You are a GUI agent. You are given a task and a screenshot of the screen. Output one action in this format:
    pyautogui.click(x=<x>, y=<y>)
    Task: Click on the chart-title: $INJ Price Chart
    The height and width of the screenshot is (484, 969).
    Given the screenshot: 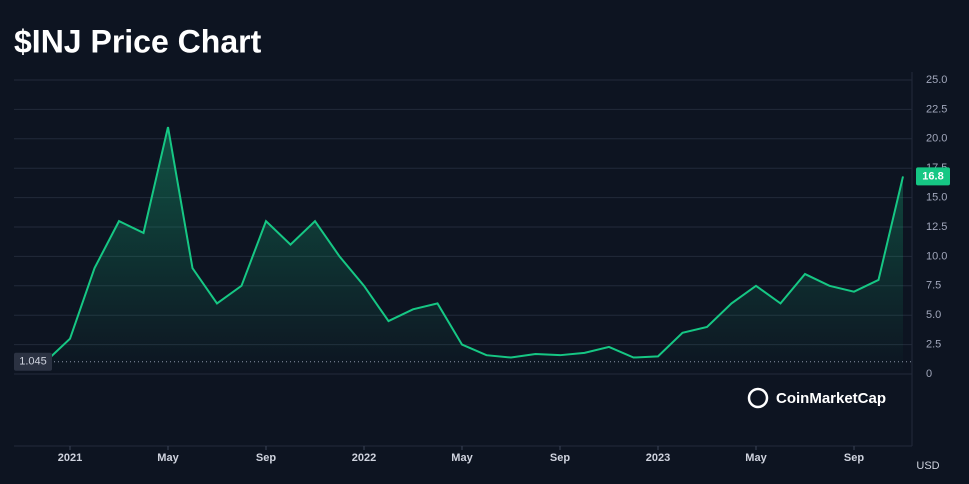 What is the action you would take?
    pyautogui.click(x=138, y=41)
    